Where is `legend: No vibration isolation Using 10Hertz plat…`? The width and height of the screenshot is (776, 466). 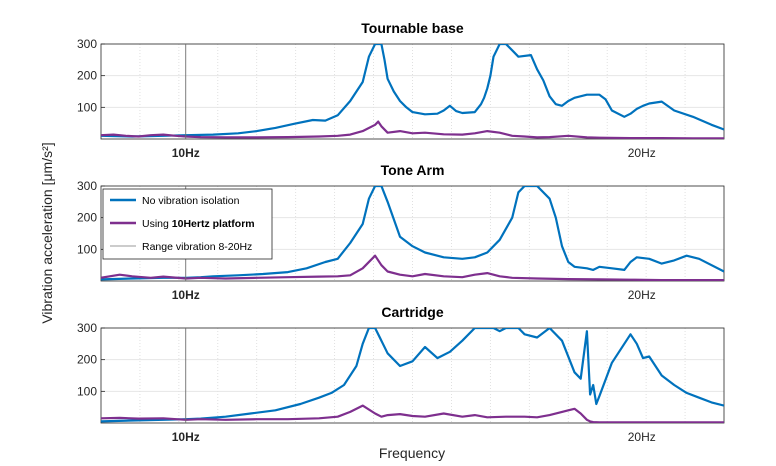 legend: No vibration isolation Using 10Hertz plat… is located at coordinates (187, 224).